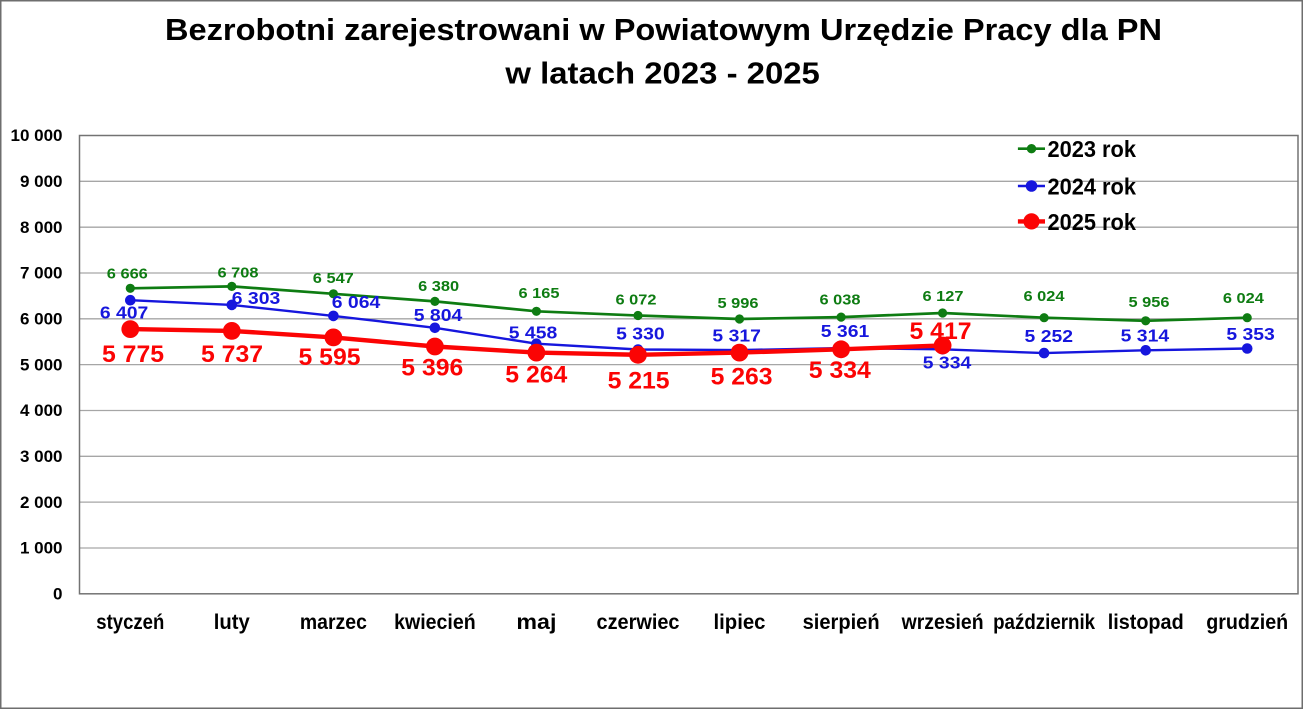 The width and height of the screenshot is (1303, 709). Describe the element at coordinates (41, 548) in the screenshot. I see `svg-text: 1 000` at that location.